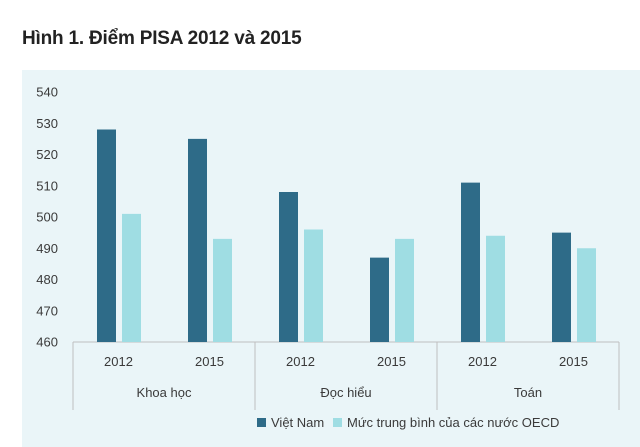  I want to click on y-tick-label: 470, so click(47, 310).